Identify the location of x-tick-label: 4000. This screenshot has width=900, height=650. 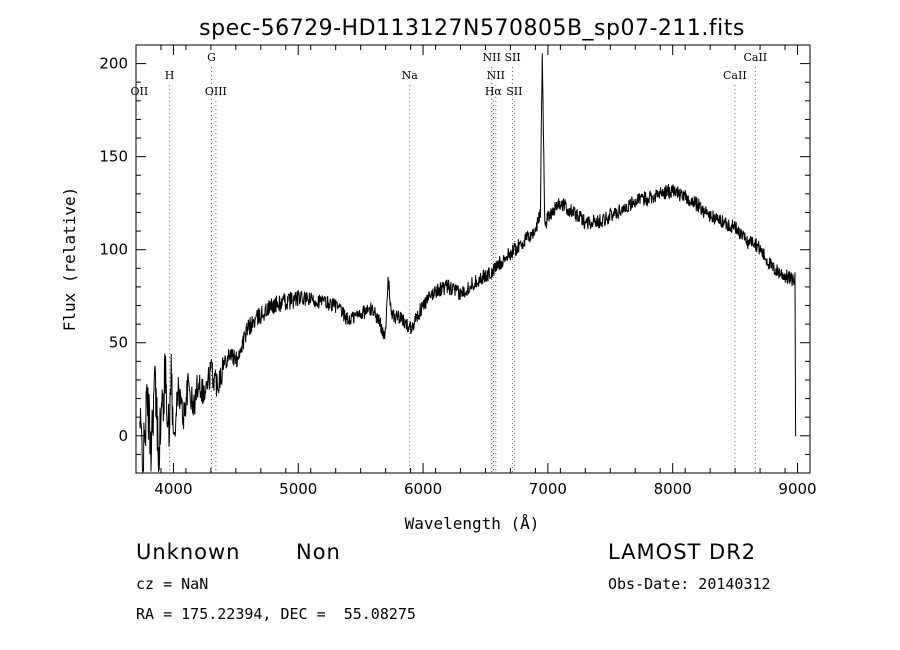
(173, 489).